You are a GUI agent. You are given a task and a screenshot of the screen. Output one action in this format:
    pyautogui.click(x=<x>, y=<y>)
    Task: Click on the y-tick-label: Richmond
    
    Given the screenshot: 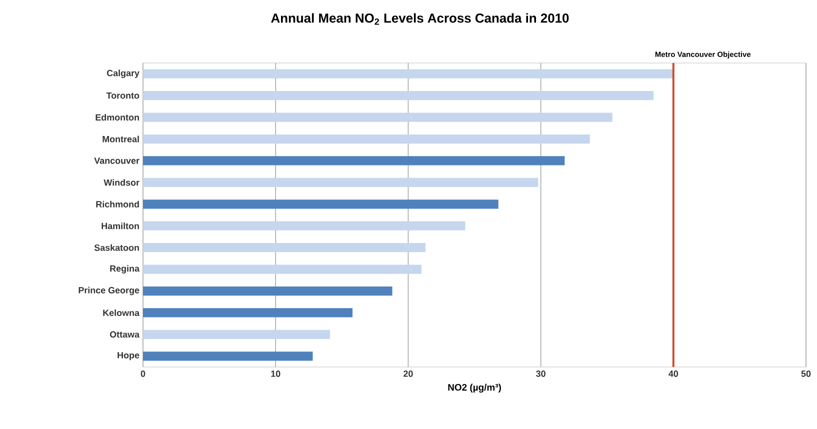 What is the action you would take?
    pyautogui.click(x=117, y=204)
    